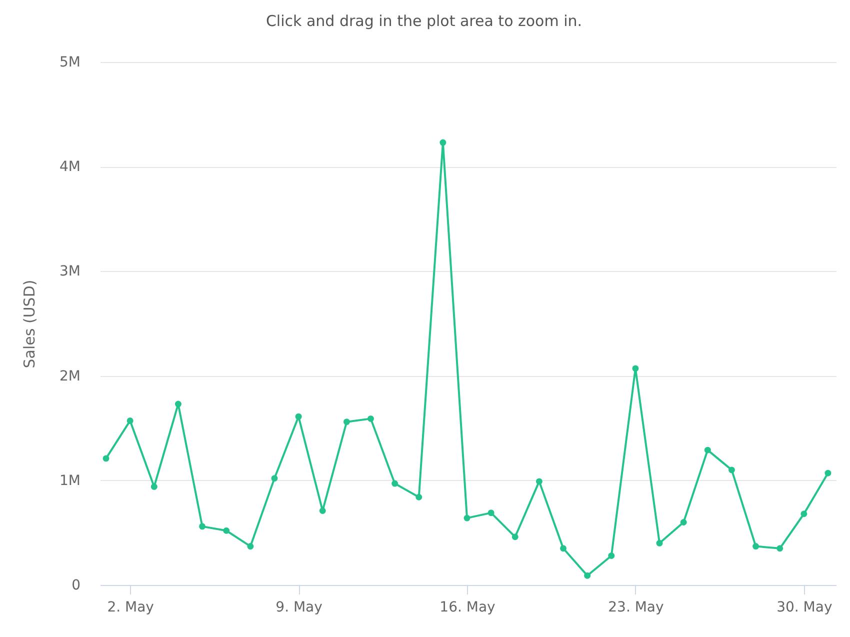 Image resolution: width=850 pixels, height=637 pixels. I want to click on x-tick-label: 30. May, so click(804, 608).